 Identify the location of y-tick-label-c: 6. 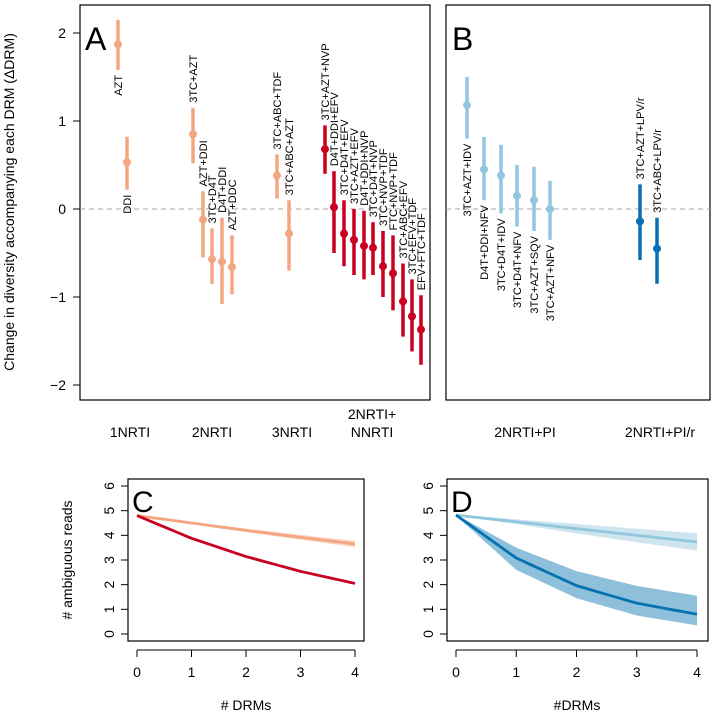
(109, 486).